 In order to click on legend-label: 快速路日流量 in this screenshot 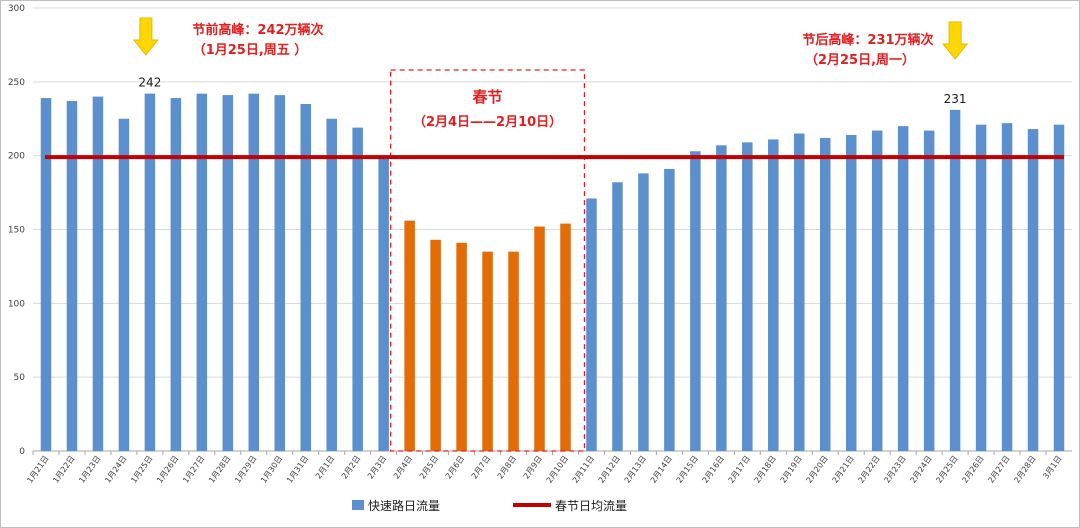, I will do `click(404, 505)`.